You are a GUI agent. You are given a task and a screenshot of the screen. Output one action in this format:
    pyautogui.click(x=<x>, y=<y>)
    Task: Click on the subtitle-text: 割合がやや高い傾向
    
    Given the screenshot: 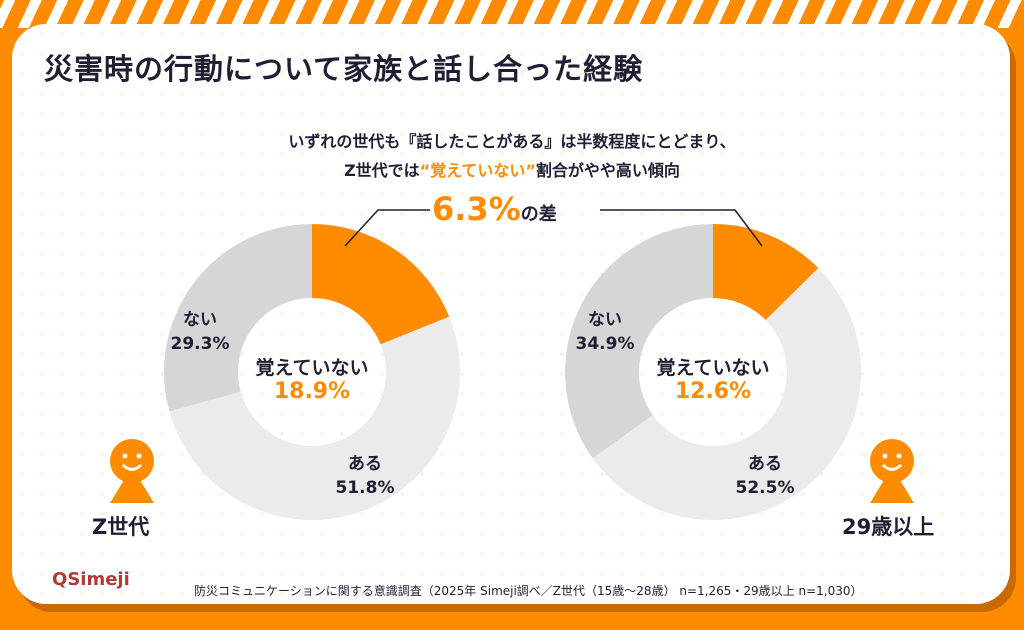 What is the action you would take?
    pyautogui.click(x=607, y=170)
    